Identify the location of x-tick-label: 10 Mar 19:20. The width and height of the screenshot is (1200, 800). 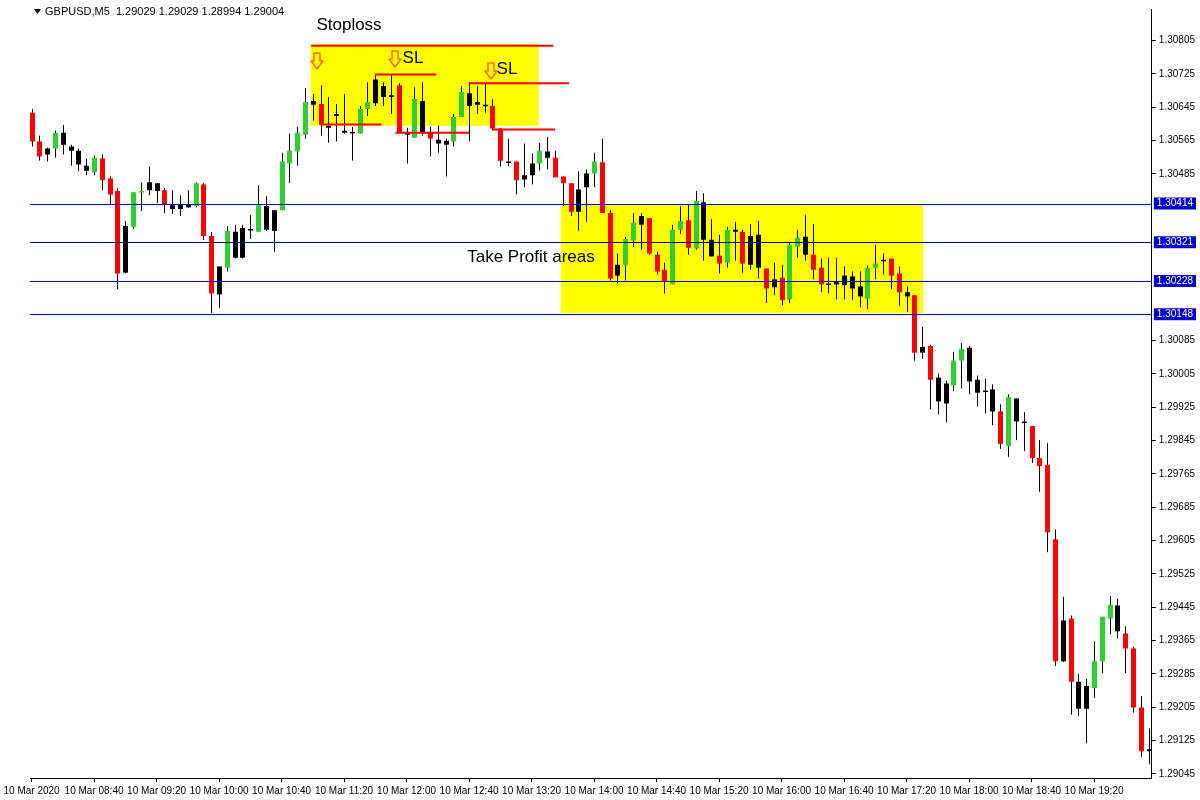
(1094, 790).